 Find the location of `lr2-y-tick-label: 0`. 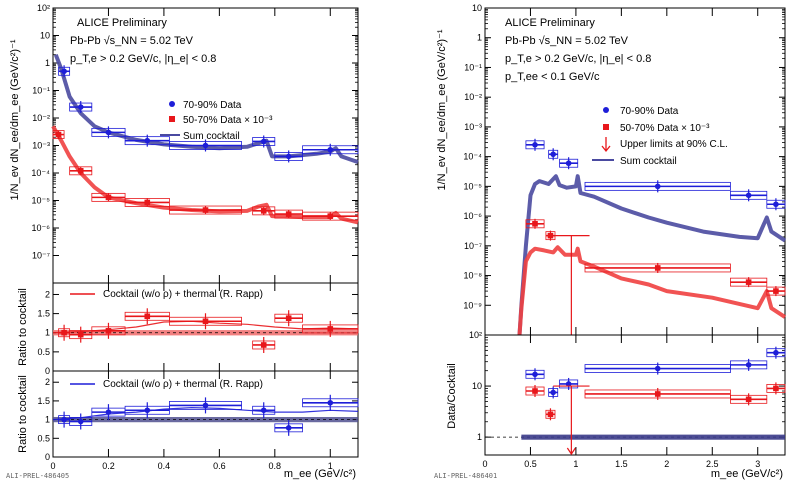

lr2-y-tick-label: 0 is located at coordinates (47, 457).